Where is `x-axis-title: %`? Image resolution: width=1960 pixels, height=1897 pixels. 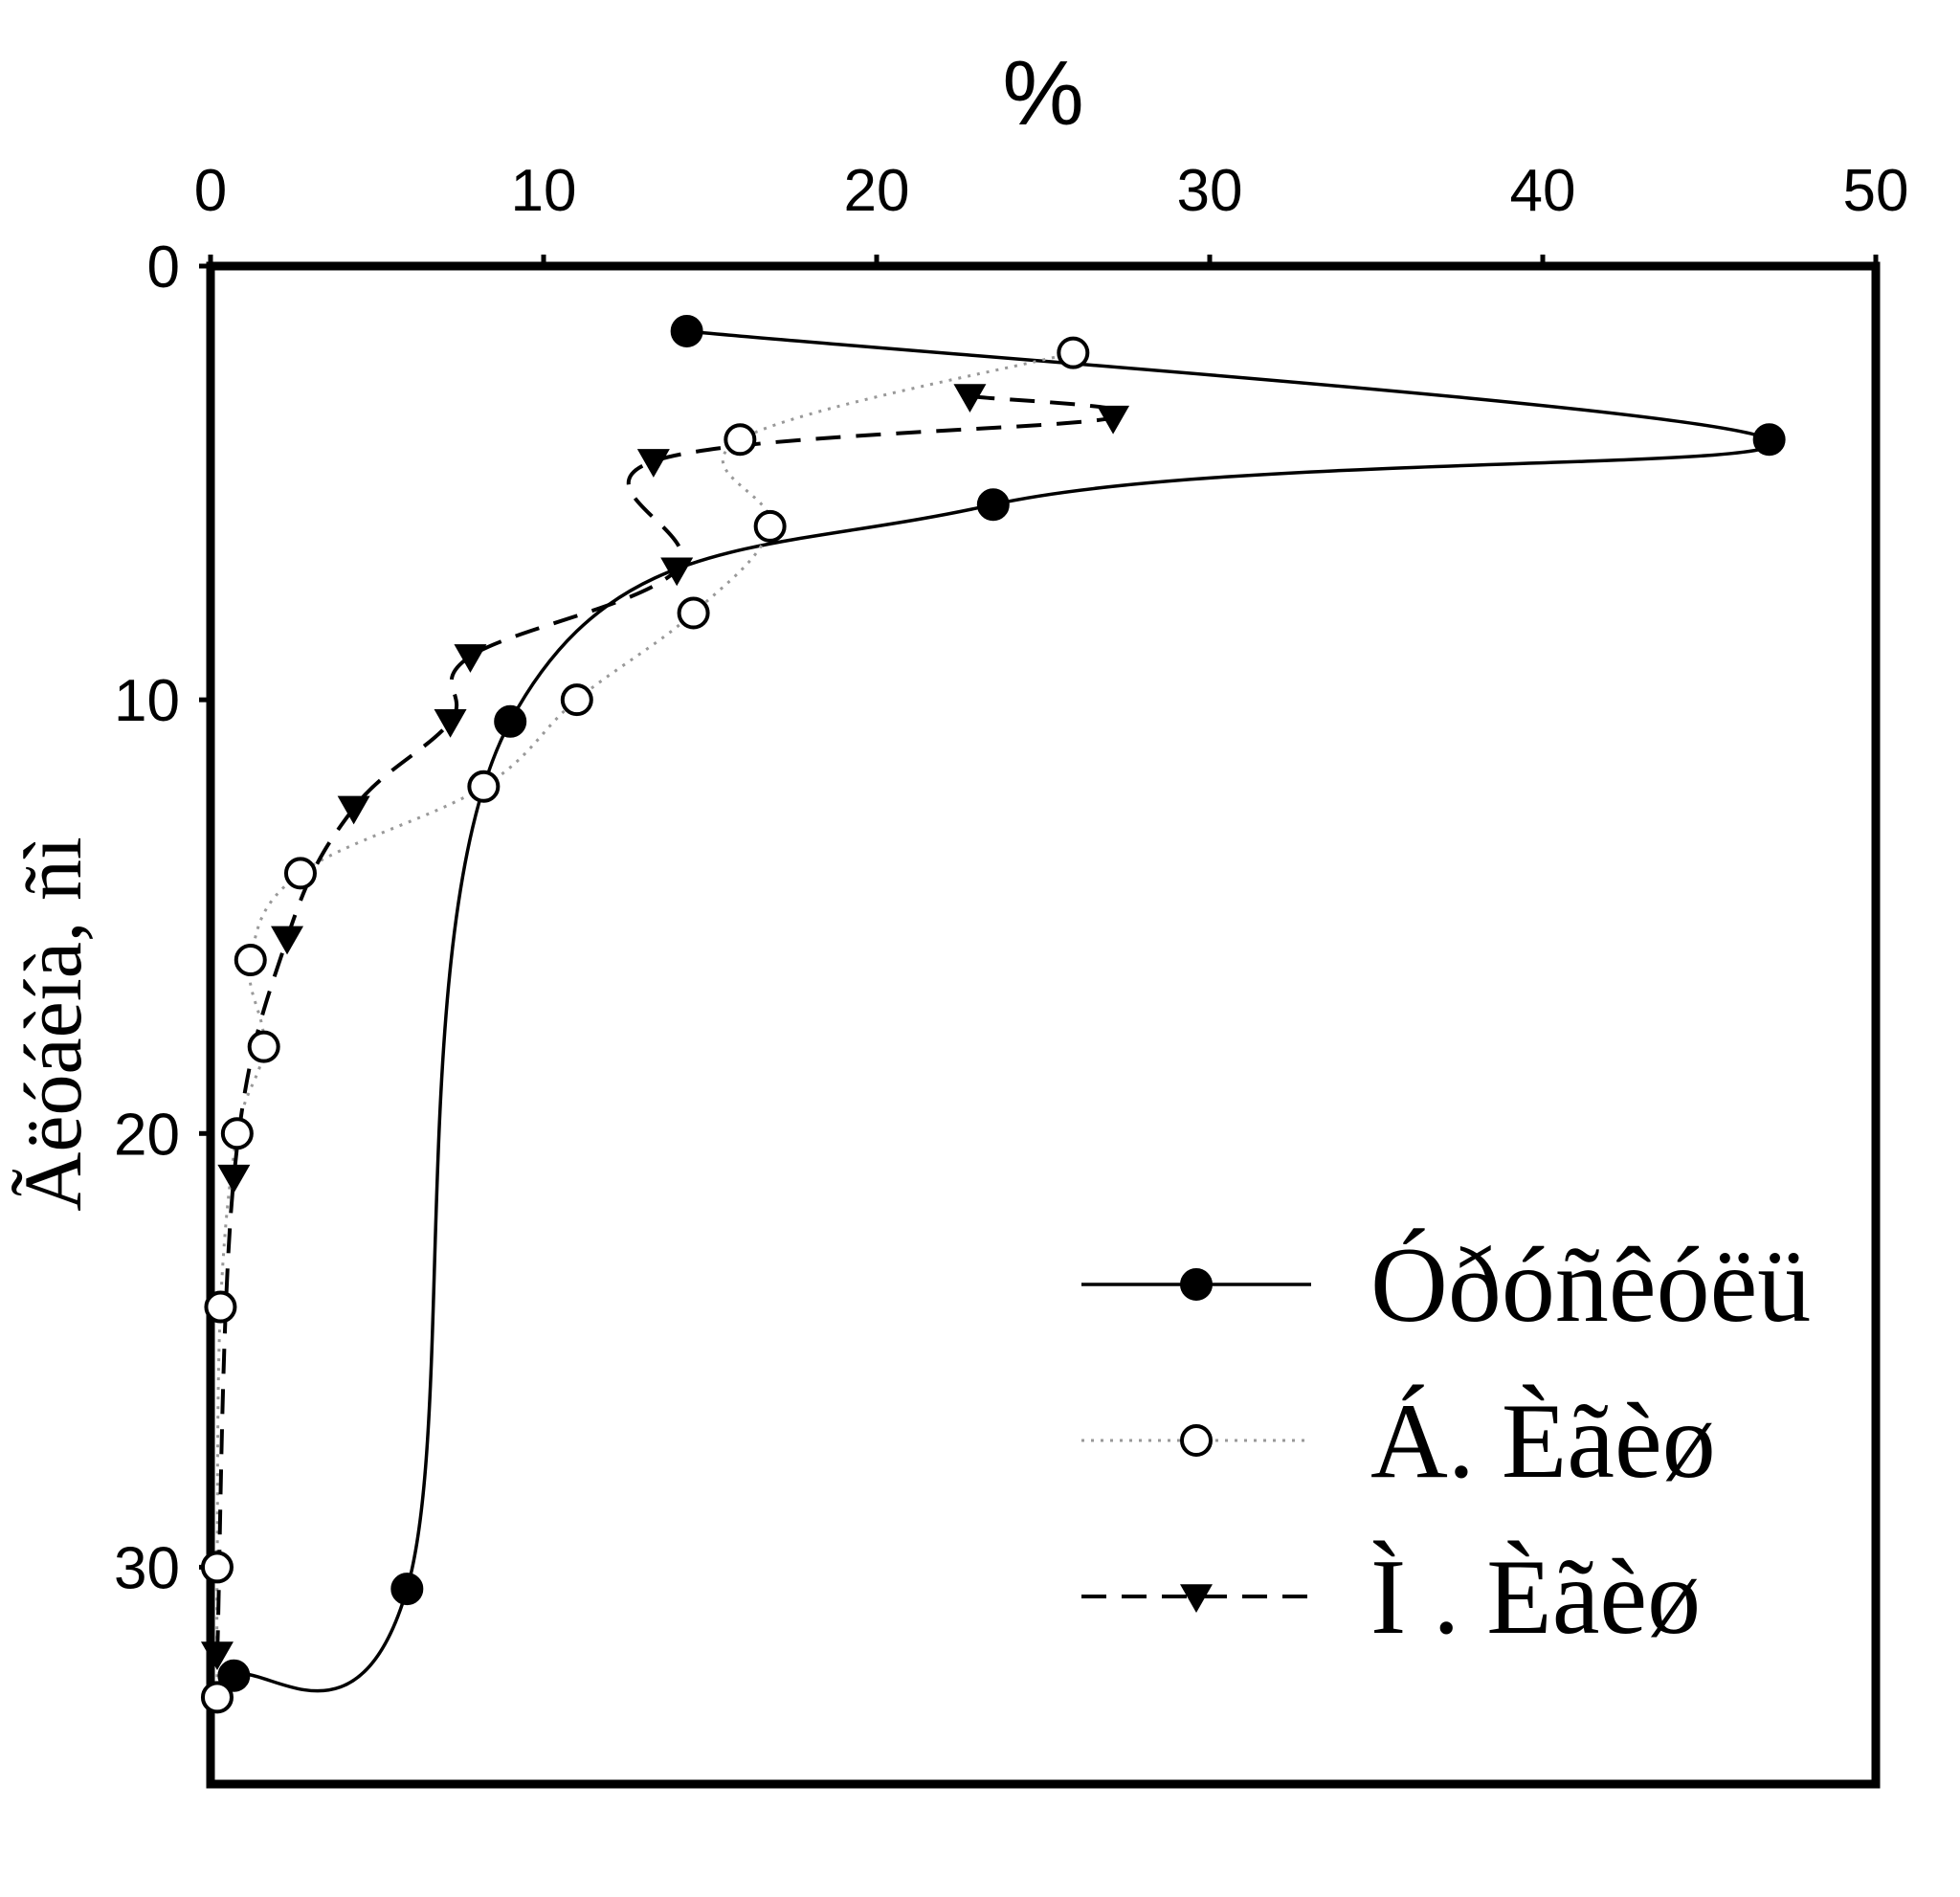 x-axis-title: % is located at coordinates (1043, 93).